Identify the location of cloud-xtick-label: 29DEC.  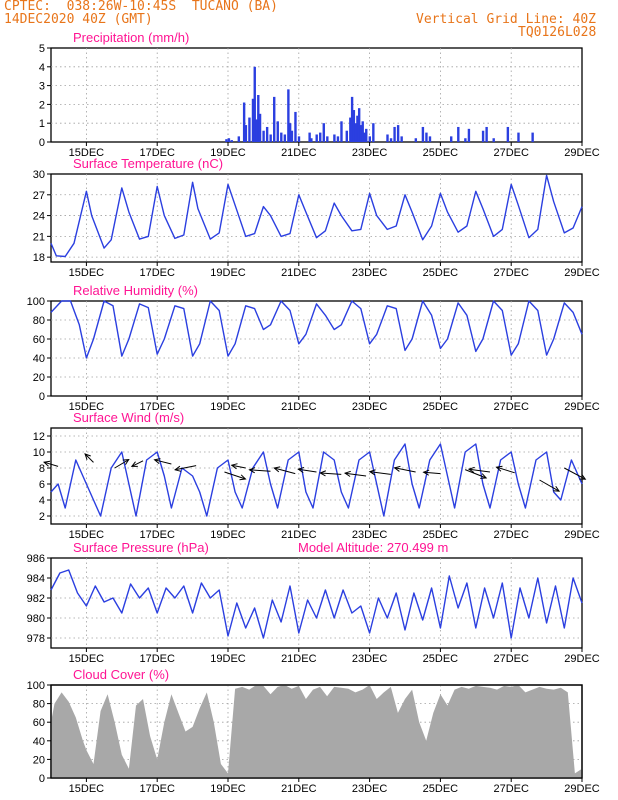
(582, 789).